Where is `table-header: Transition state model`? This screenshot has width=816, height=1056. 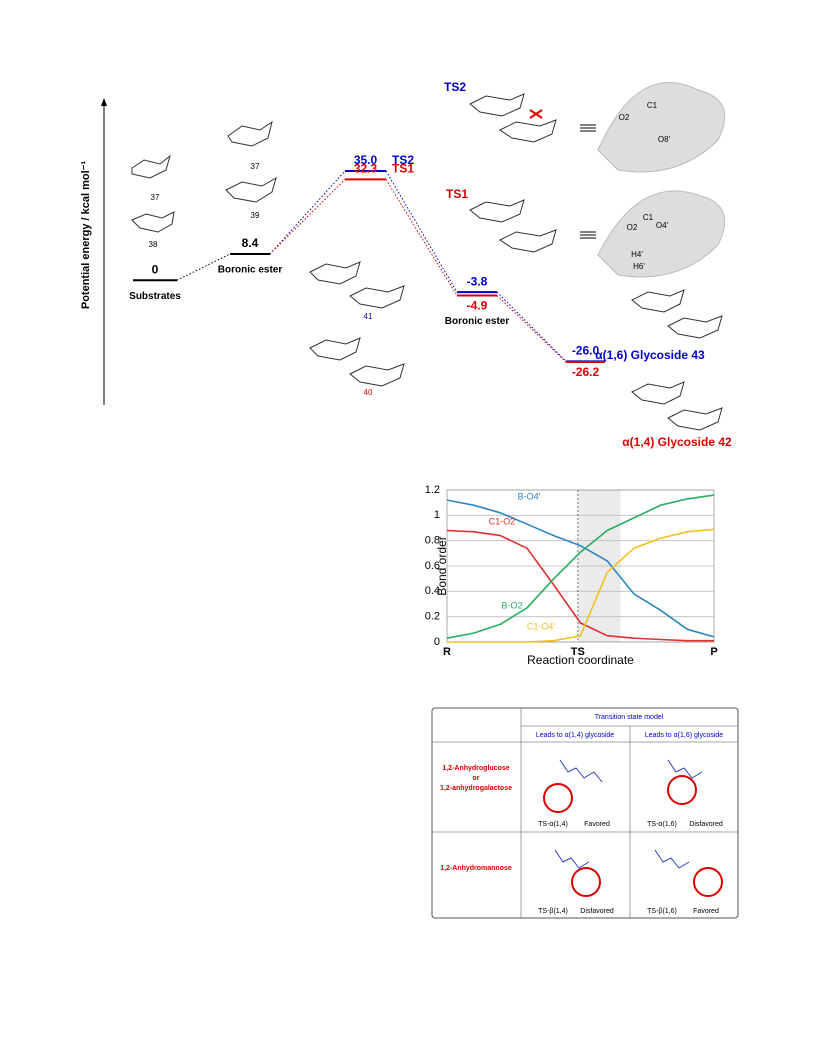
table-header: Transition state model is located at coordinates (629, 717).